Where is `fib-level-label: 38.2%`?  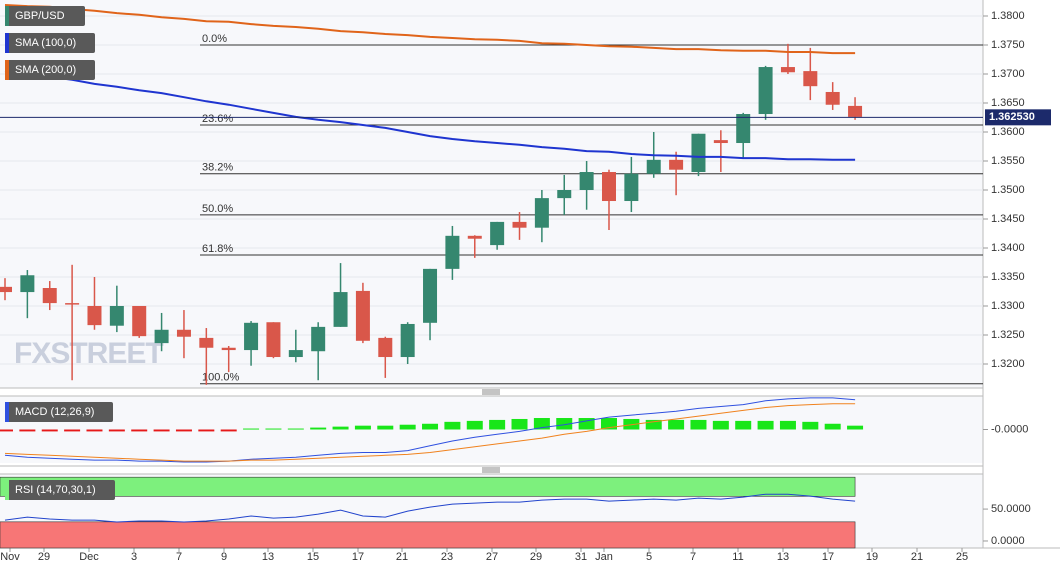 fib-level-label: 38.2% is located at coordinates (217, 168).